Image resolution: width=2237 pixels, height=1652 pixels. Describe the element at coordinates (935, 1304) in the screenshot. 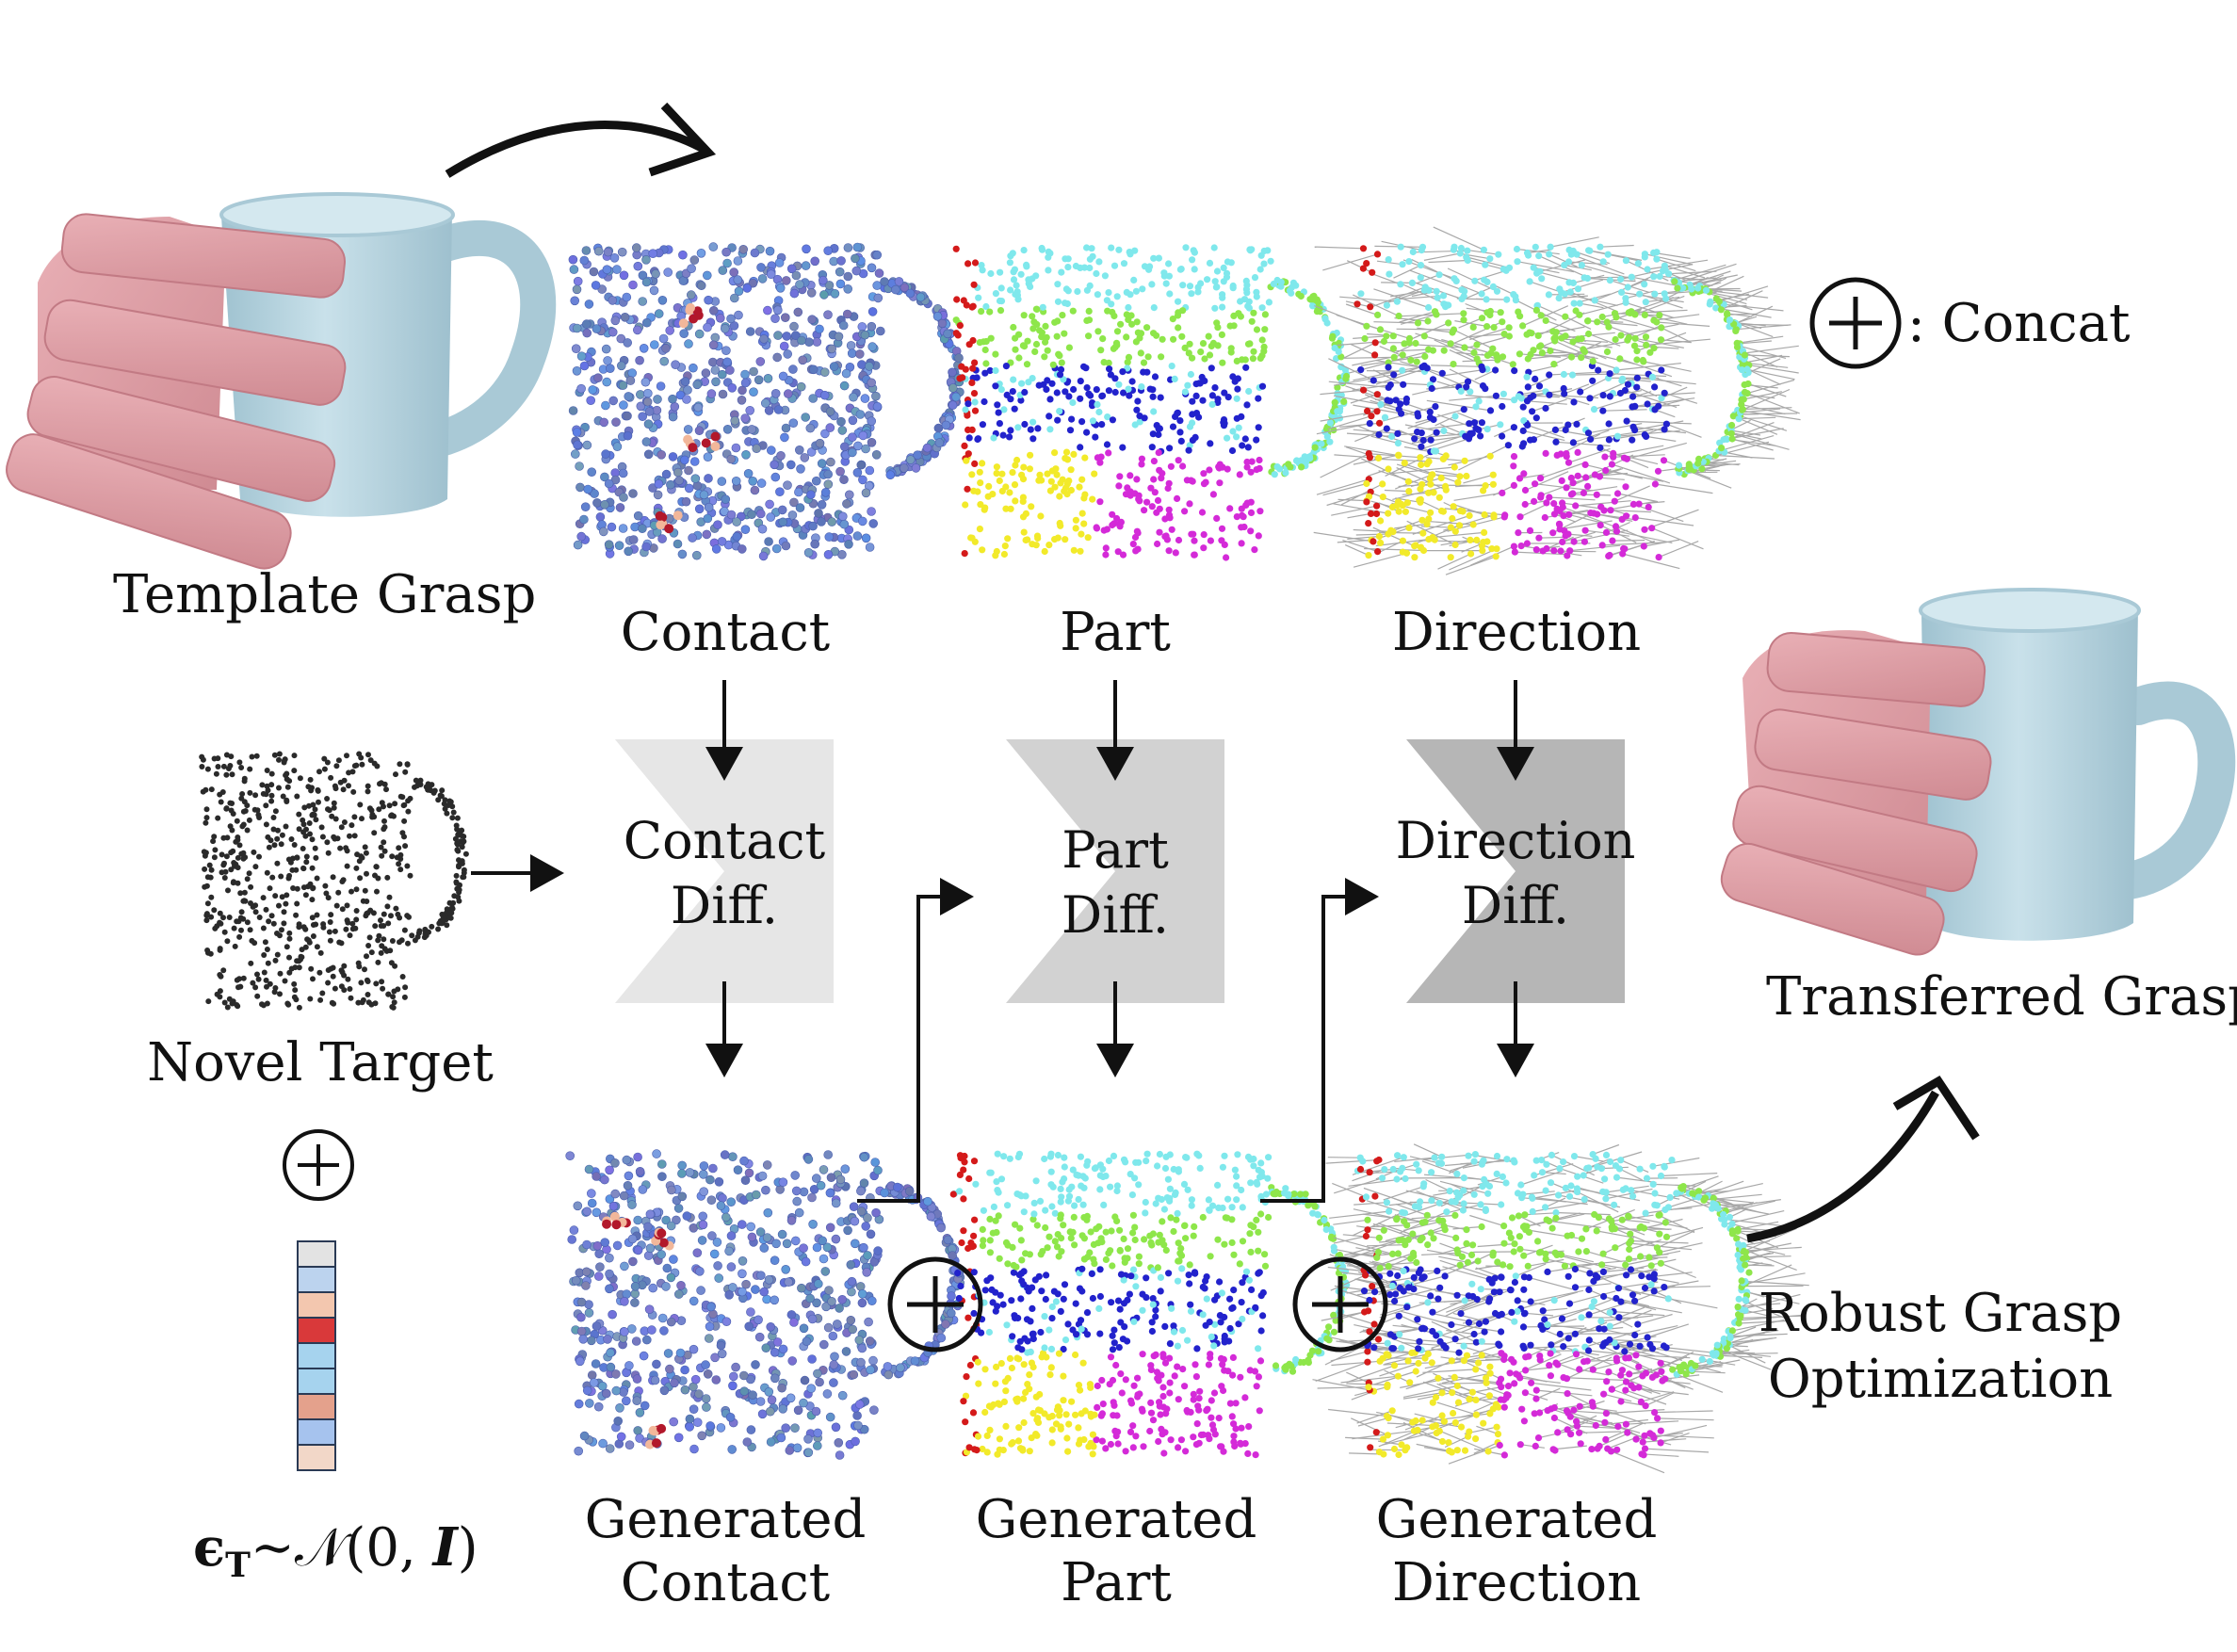

I see `concat-symbol-contact-part` at that location.